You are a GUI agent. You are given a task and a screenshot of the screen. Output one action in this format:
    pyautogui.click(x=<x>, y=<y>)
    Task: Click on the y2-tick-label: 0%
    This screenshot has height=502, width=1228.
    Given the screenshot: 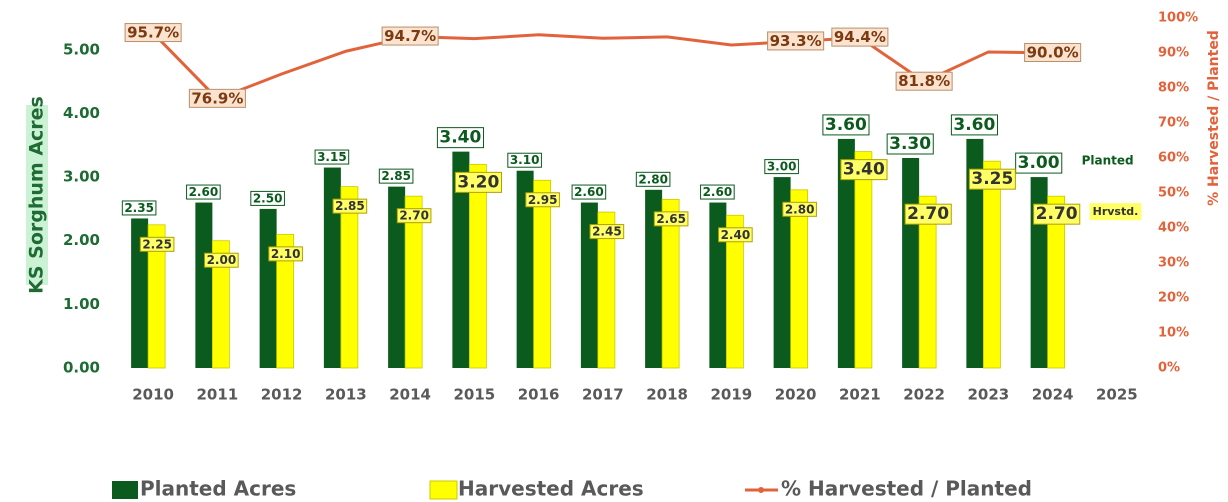 What is the action you would take?
    pyautogui.click(x=1169, y=368)
    